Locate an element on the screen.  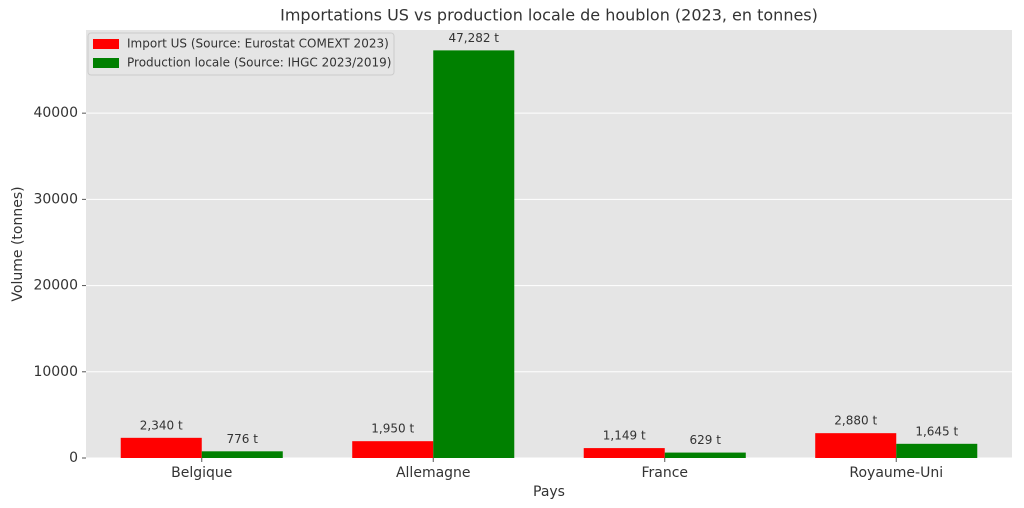
y-tick-label: 20000 is located at coordinates (55, 286).